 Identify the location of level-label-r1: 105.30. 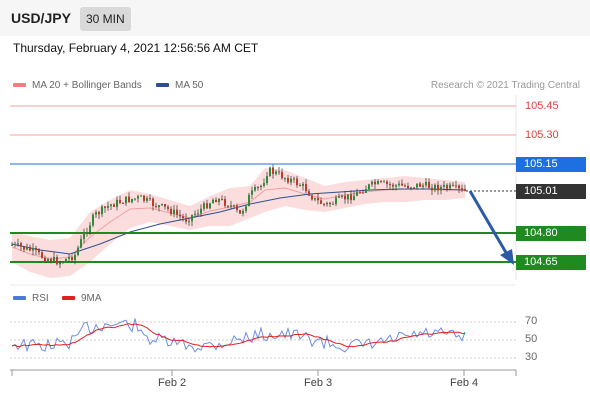
(542, 135).